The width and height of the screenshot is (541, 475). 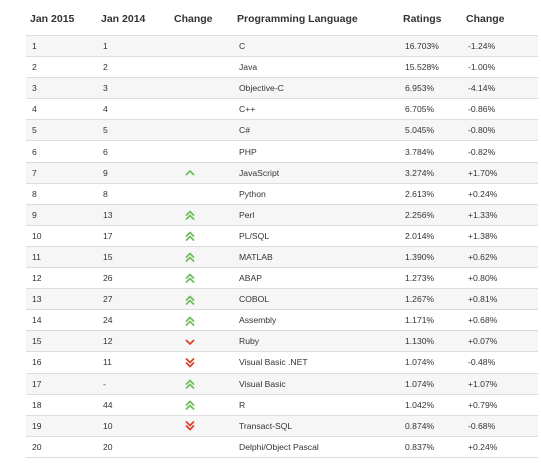 I want to click on rank-2015-cell: 4, so click(x=61, y=109).